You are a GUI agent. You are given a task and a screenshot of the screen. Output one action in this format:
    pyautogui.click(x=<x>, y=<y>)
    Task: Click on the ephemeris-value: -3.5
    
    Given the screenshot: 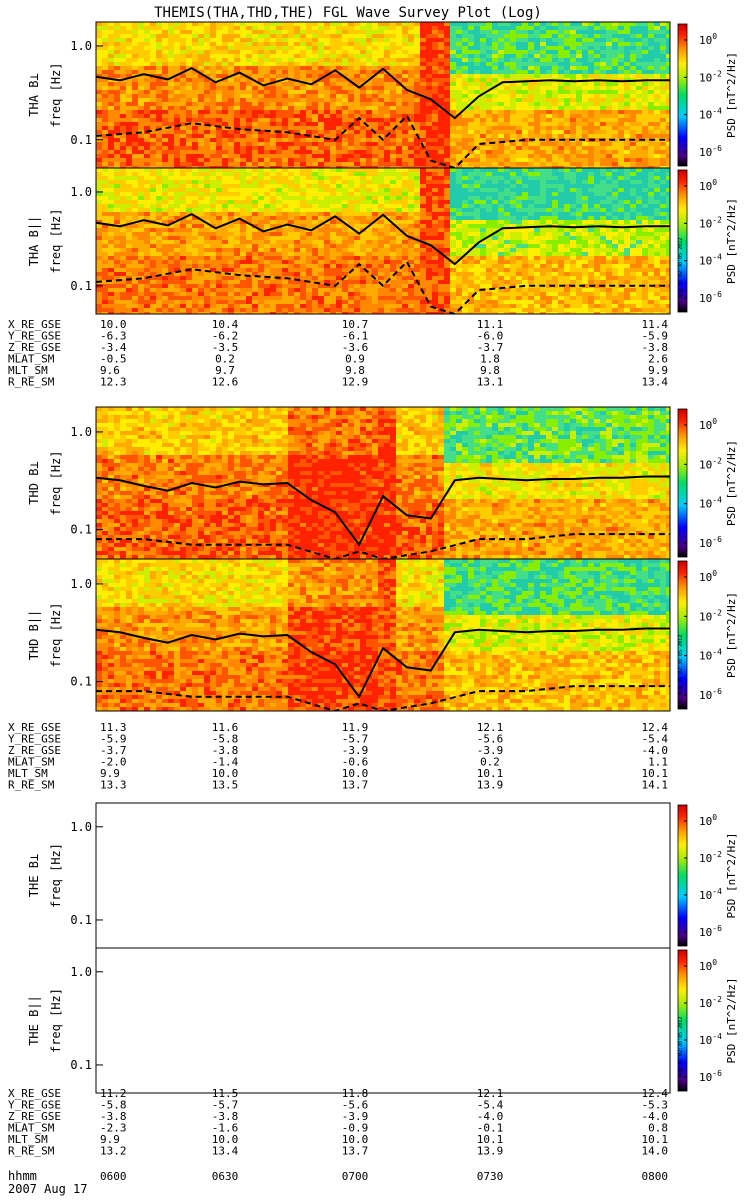 What is the action you would take?
    pyautogui.click(x=225, y=347)
    